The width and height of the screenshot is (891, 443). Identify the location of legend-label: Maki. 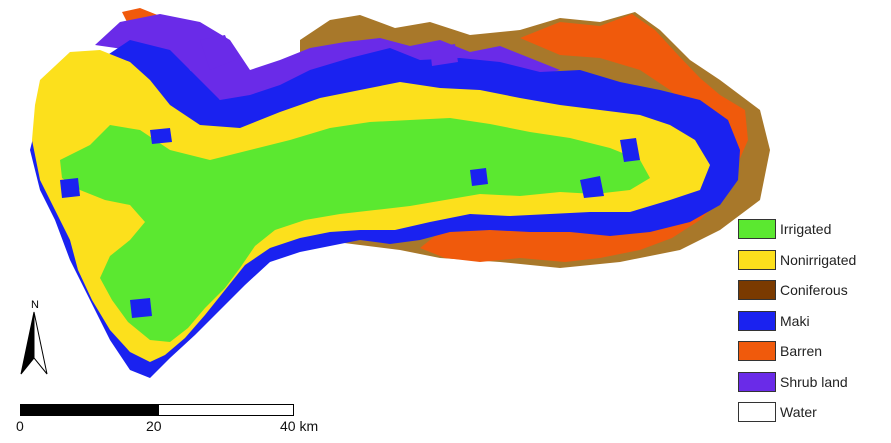
(795, 320).